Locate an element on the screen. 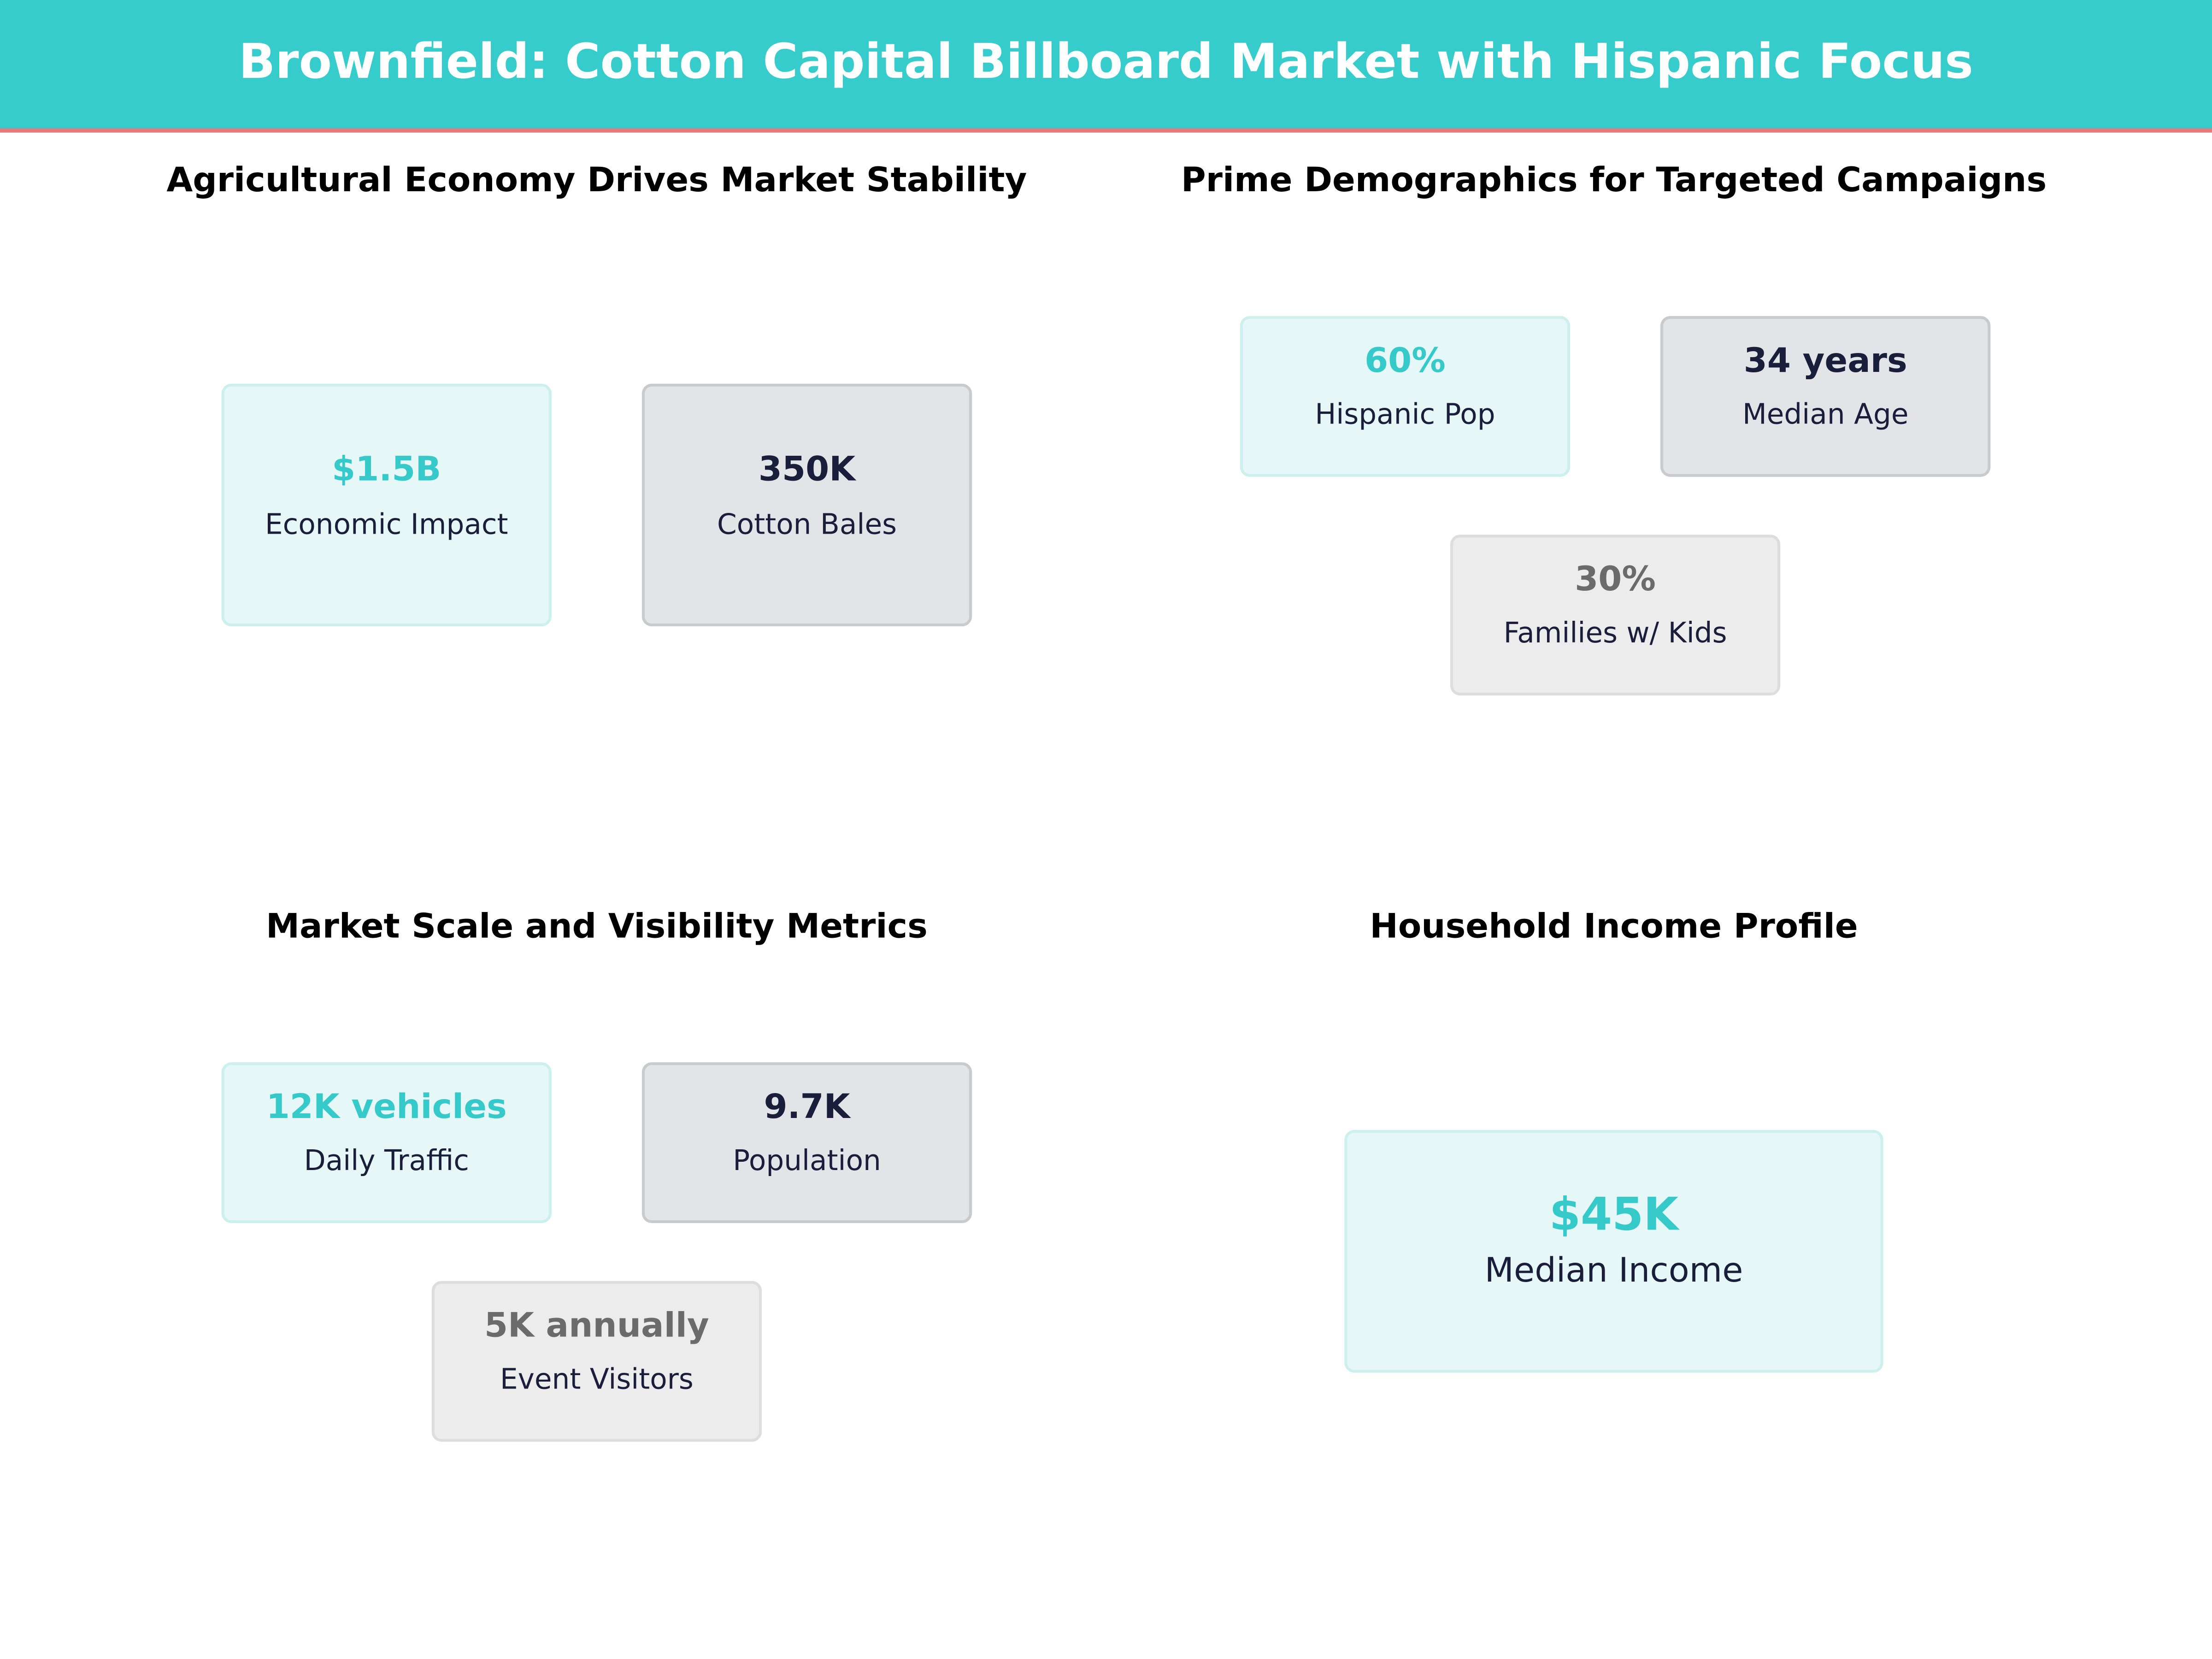 The height and width of the screenshot is (1659, 2212). metric-label: Hispanic Pop is located at coordinates (1405, 414).